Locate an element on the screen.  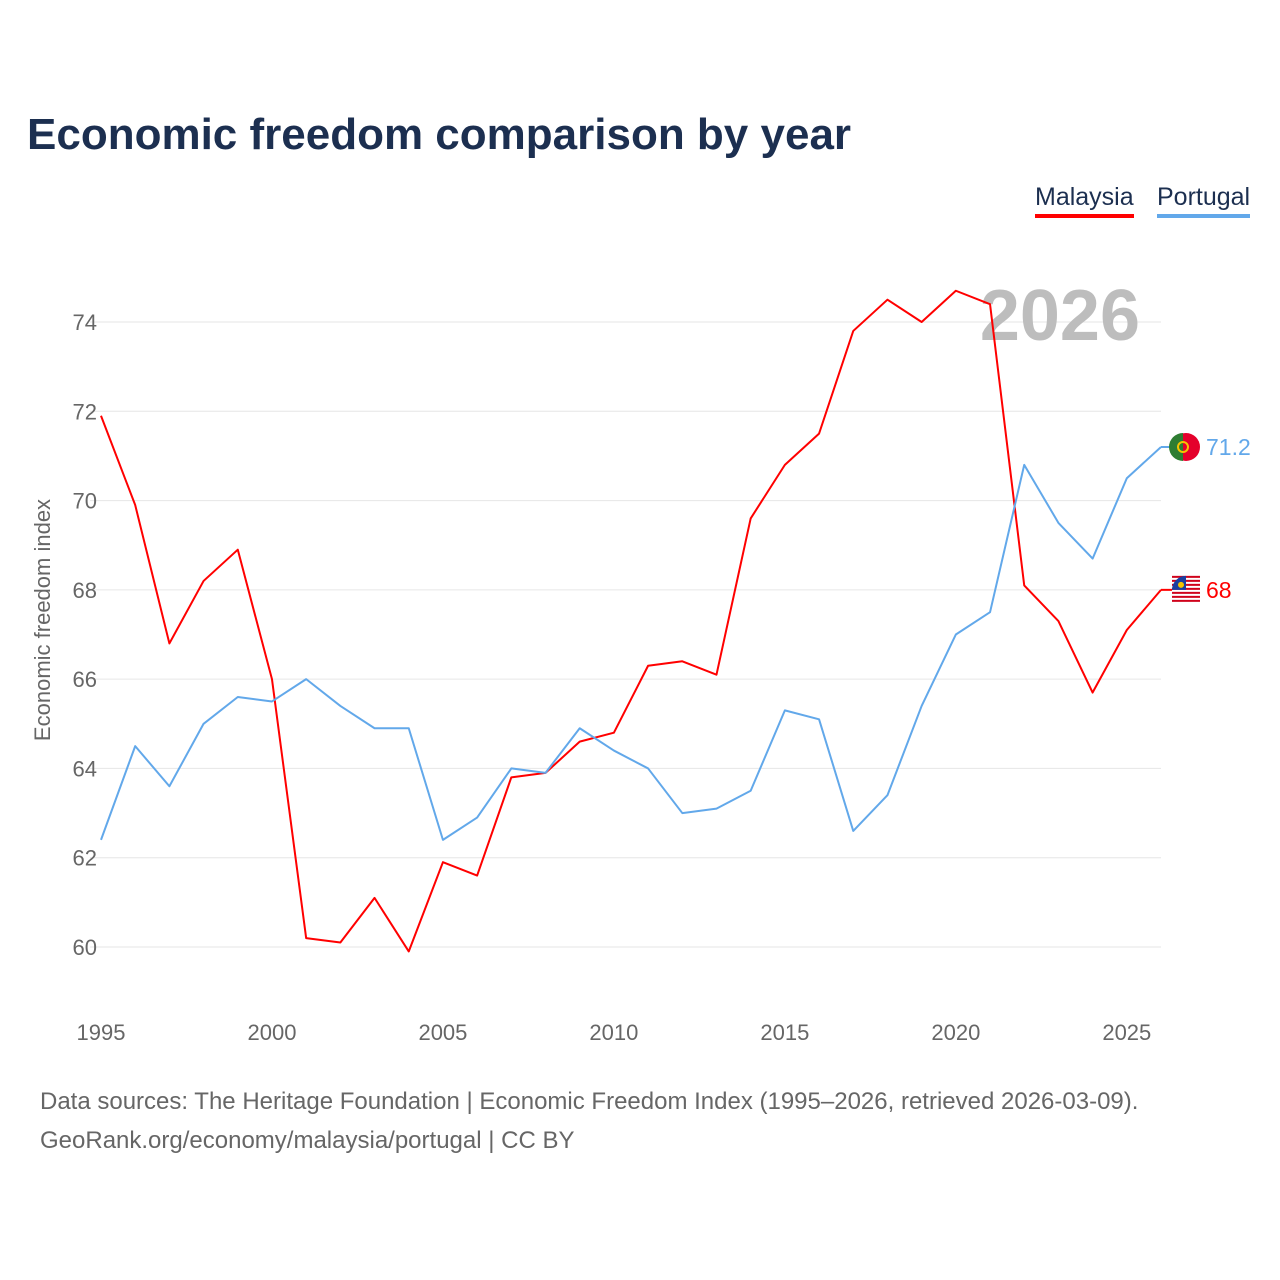
x-tick-label: 1995 is located at coordinates (101, 1032).